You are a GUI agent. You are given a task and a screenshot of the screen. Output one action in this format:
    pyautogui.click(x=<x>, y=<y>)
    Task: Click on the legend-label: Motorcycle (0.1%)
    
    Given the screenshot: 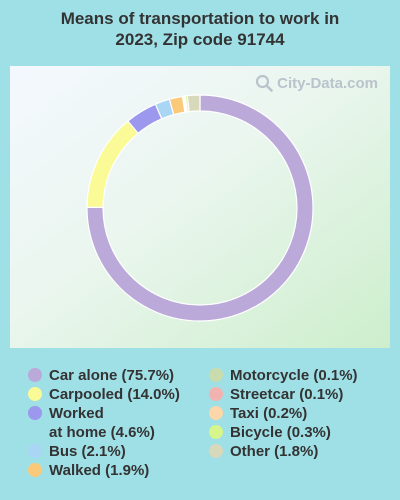 What is the action you would take?
    pyautogui.click(x=294, y=375)
    